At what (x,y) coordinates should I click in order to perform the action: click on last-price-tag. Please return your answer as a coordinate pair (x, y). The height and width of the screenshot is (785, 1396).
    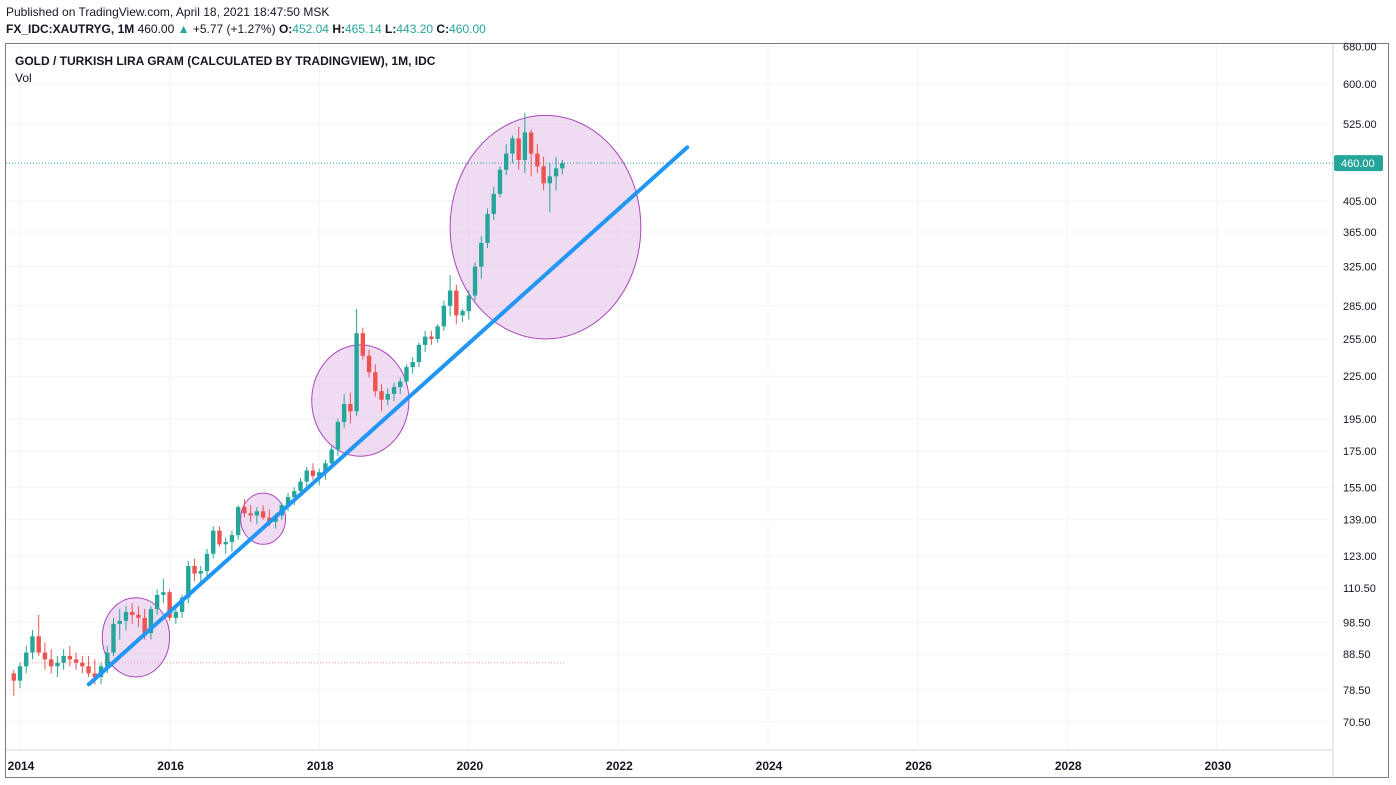
    Looking at the image, I should click on (1358, 163).